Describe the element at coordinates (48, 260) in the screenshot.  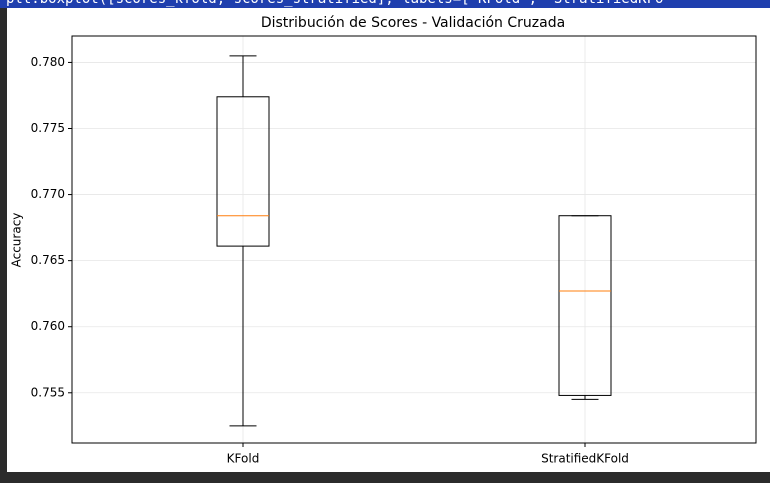
I see `y-tick-label: 0.765` at that location.